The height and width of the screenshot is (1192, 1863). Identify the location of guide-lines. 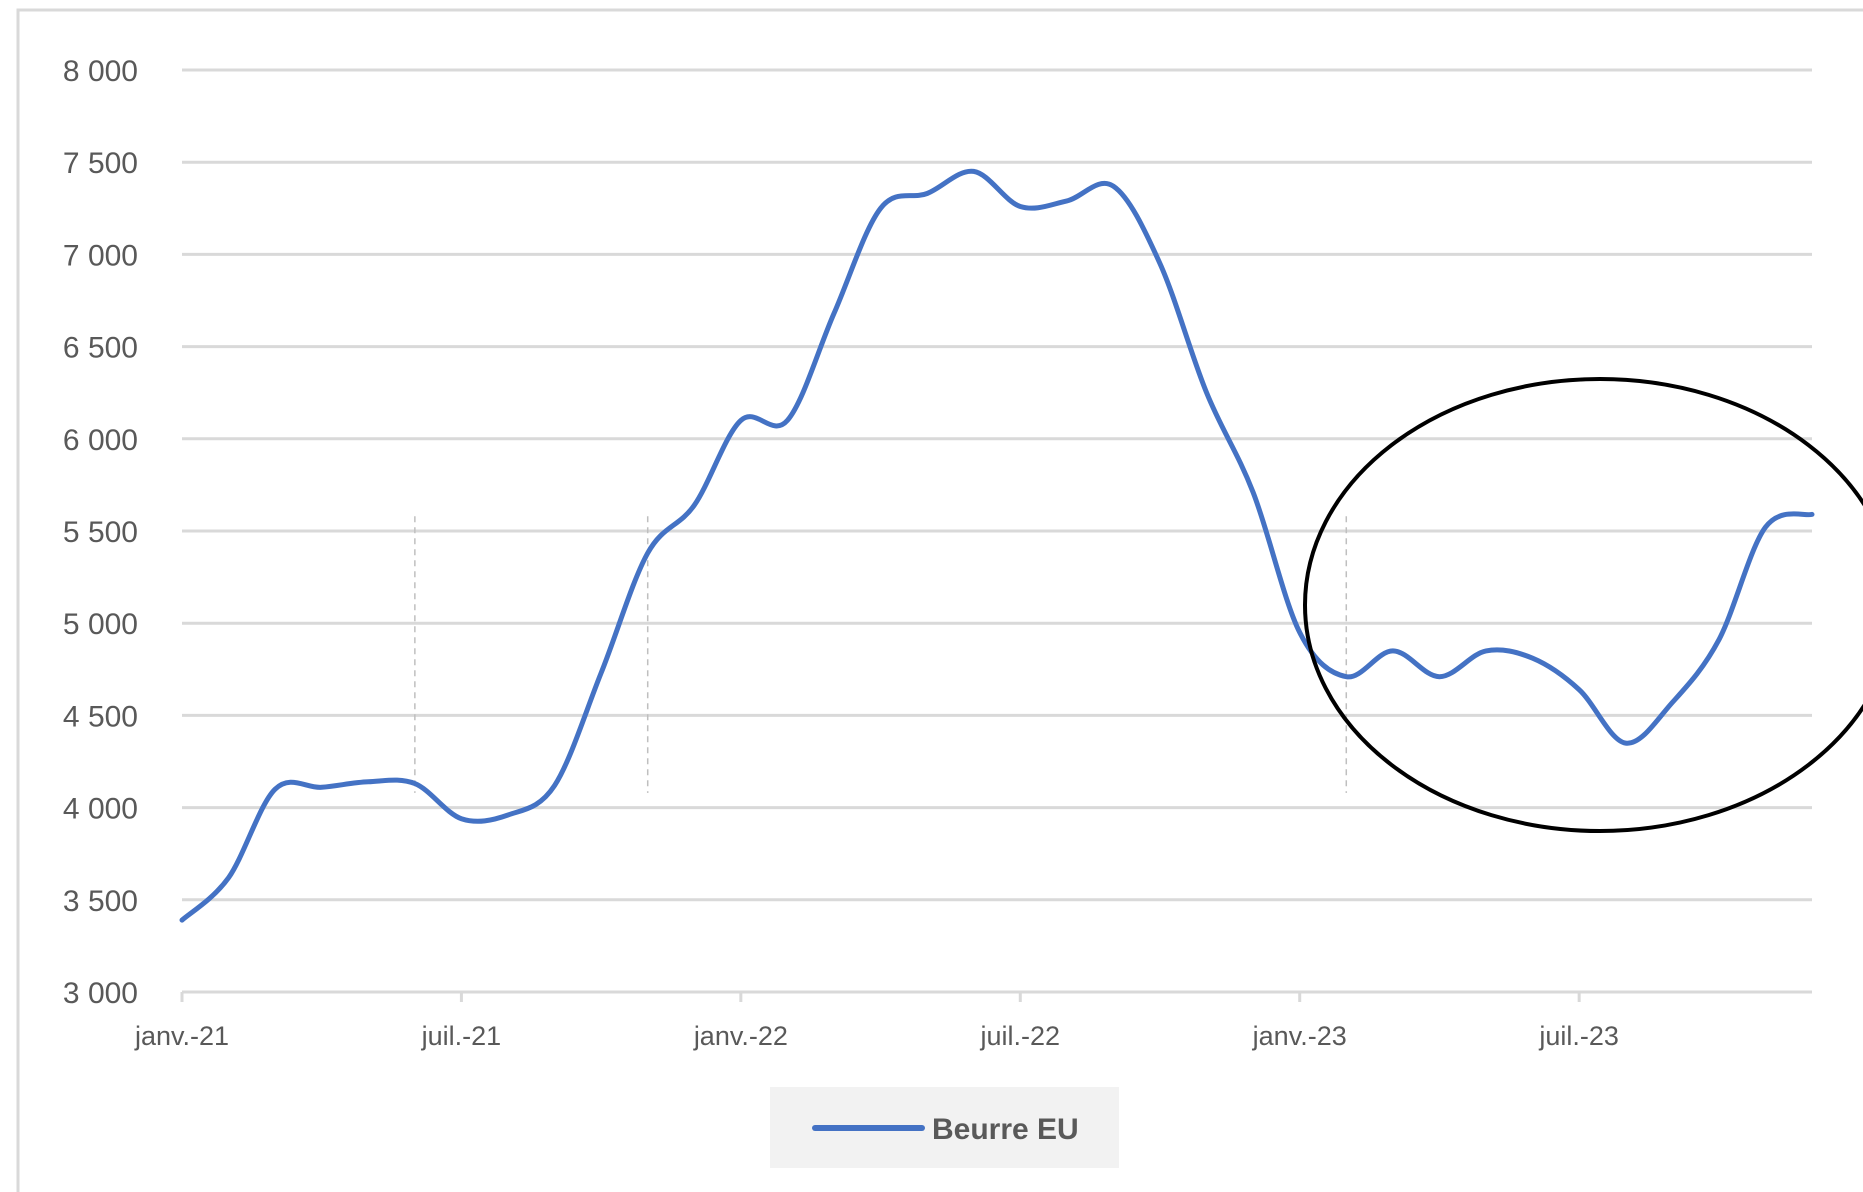
(881, 654).